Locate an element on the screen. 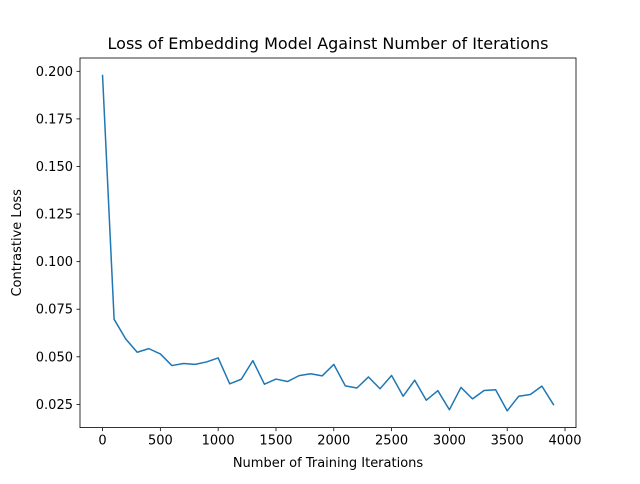 The height and width of the screenshot is (484, 640). x-tick-label: 4000 is located at coordinates (564, 441).